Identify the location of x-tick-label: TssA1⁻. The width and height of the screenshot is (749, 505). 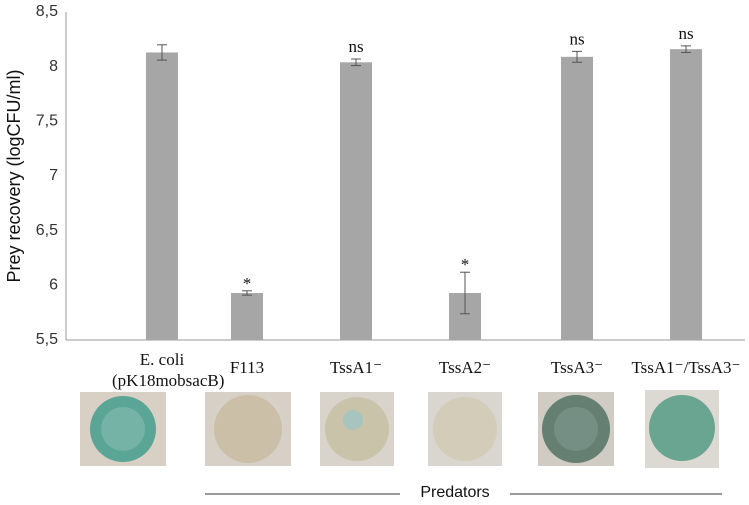
(356, 367).